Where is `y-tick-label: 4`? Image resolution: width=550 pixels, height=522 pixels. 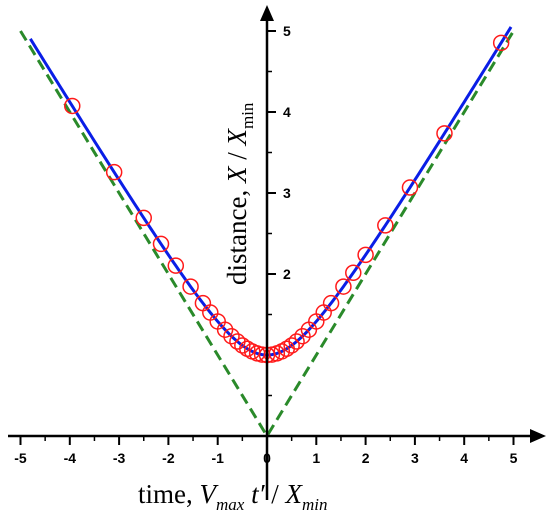 y-tick-label: 4 is located at coordinates (287, 112).